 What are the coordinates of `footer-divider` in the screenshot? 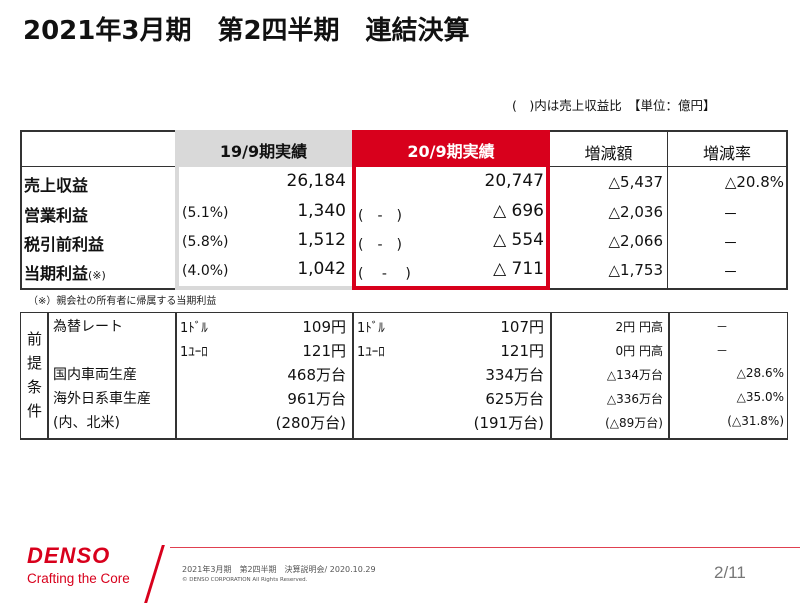 It's located at (485, 547).